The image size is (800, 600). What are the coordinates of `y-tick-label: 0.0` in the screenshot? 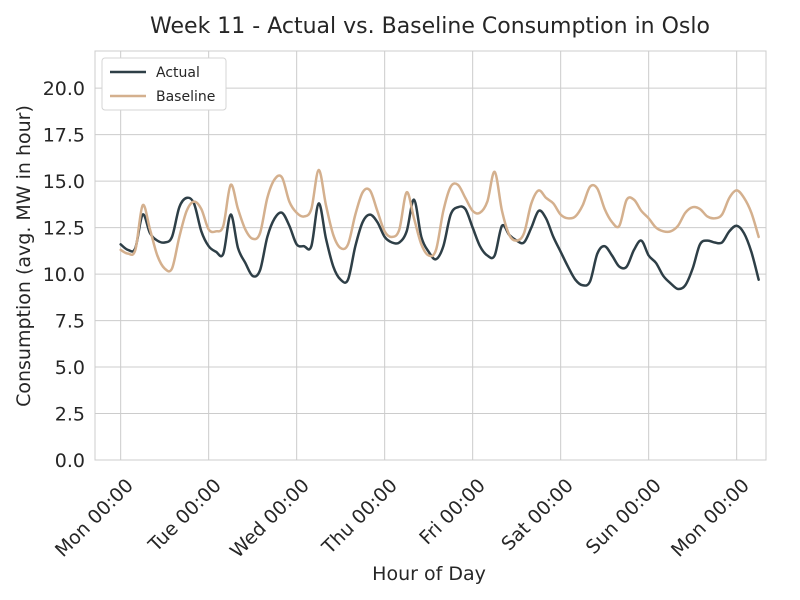 It's located at (70, 461).